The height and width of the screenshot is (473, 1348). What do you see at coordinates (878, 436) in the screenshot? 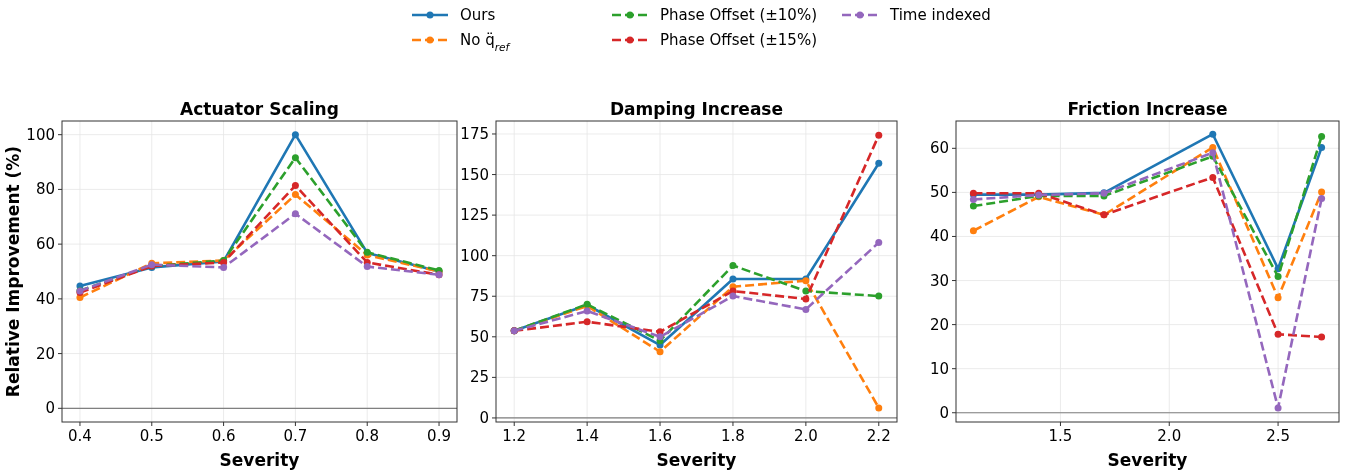
I see `x-tick-label: 2.2` at bounding box center [878, 436].